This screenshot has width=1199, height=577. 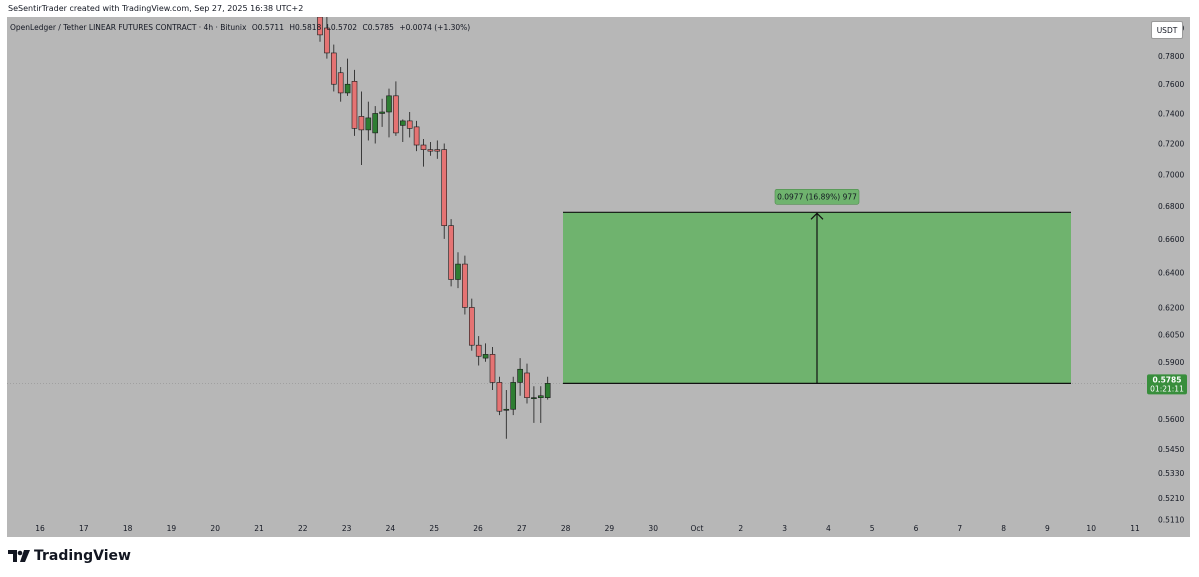 What do you see at coordinates (267, 27) in the screenshot?
I see `open-value: O0.5711` at bounding box center [267, 27].